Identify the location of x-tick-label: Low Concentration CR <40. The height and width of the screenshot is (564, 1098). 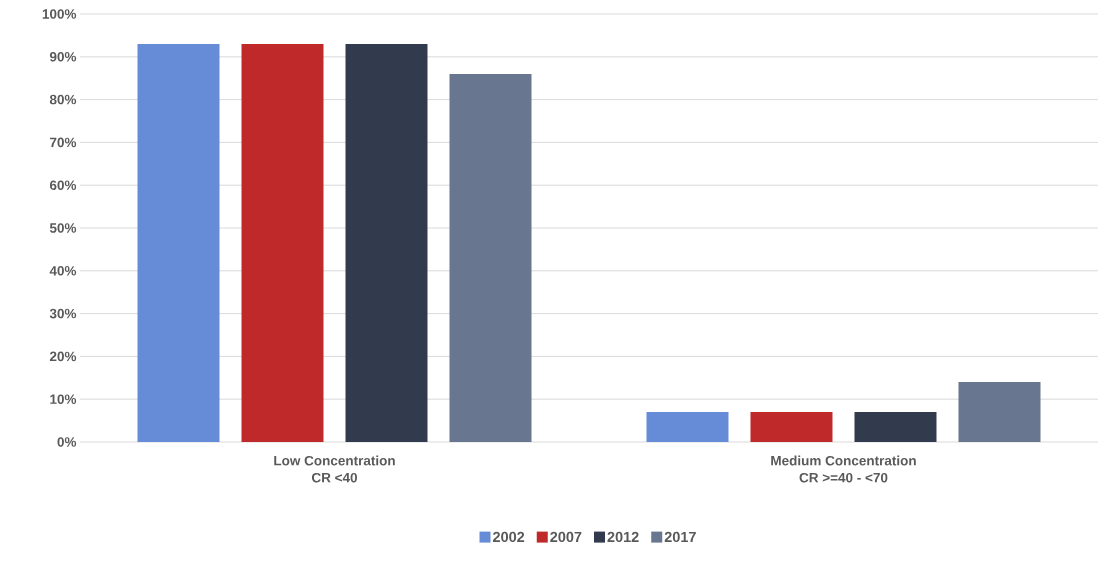
(334, 469).